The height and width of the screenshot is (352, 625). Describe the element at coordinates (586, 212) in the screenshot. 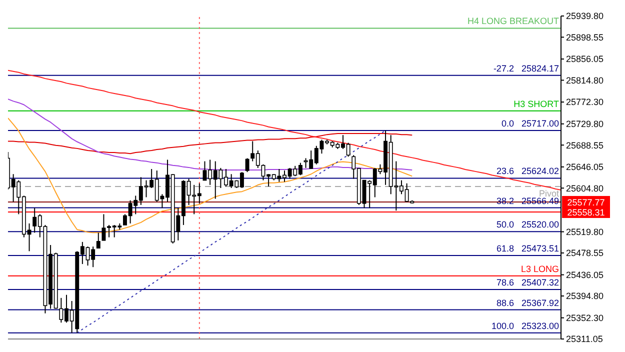

I see `ref-line-label: 25558.31` at that location.